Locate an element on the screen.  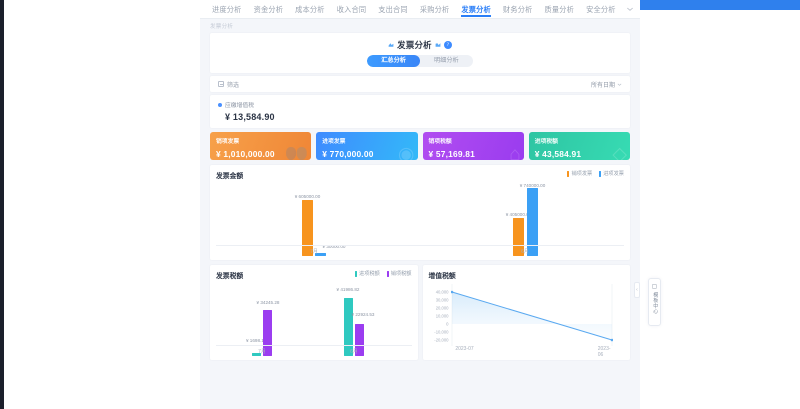
breadcrumb-label: 发票分析 is located at coordinates (222, 27).